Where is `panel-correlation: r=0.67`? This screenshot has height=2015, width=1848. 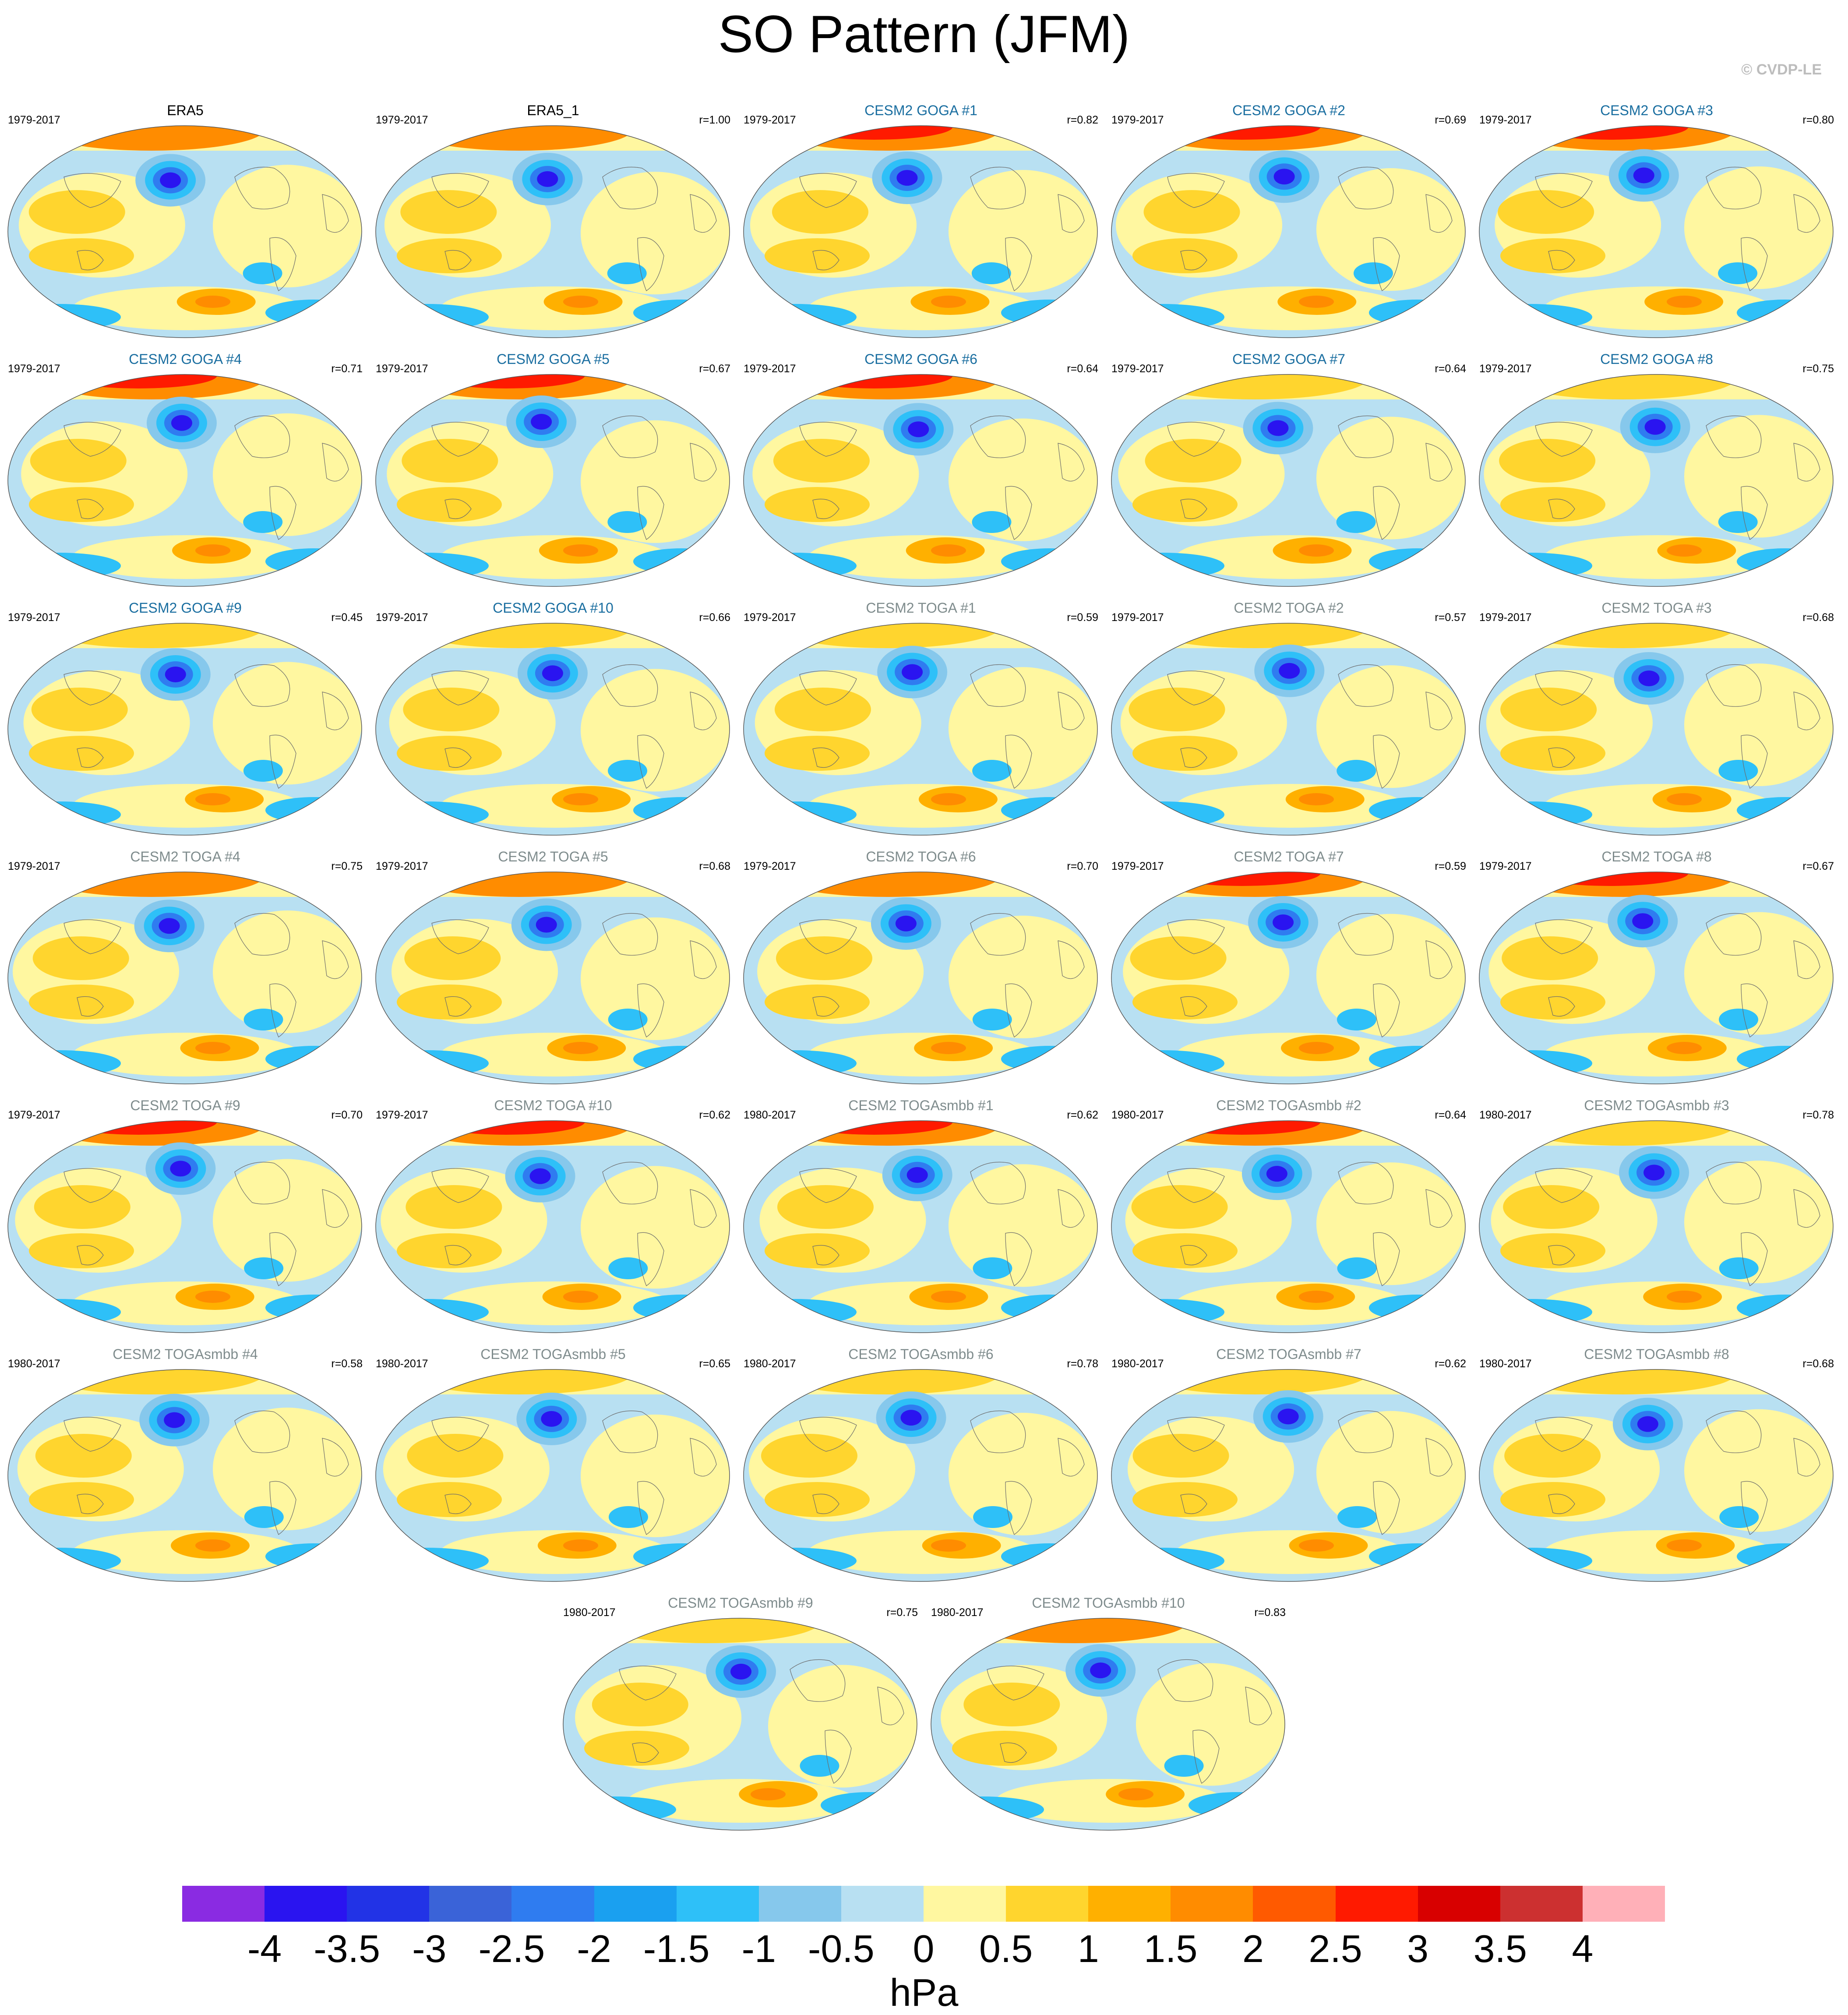 panel-correlation: r=0.67 is located at coordinates (1818, 866).